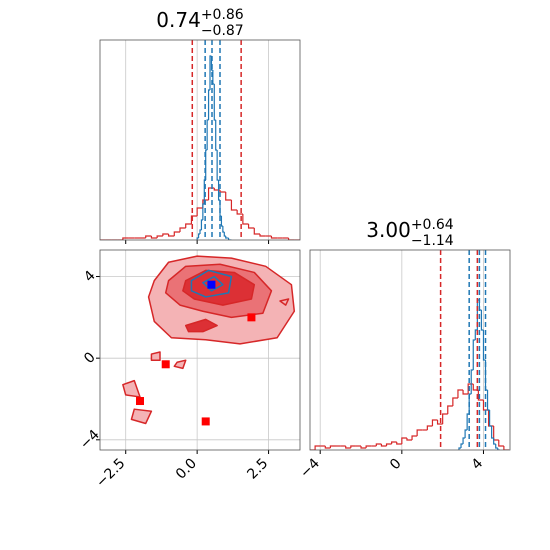 The image size is (550, 550). I want to click on title-sub: −1.14, so click(432, 241).